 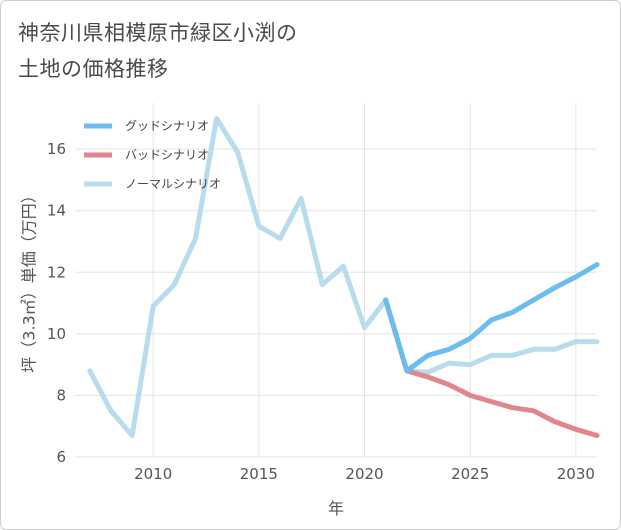 What do you see at coordinates (29, 279) in the screenshot?
I see `y-axis-label: 坪（3.3㎡）単価（万円）` at bounding box center [29, 279].